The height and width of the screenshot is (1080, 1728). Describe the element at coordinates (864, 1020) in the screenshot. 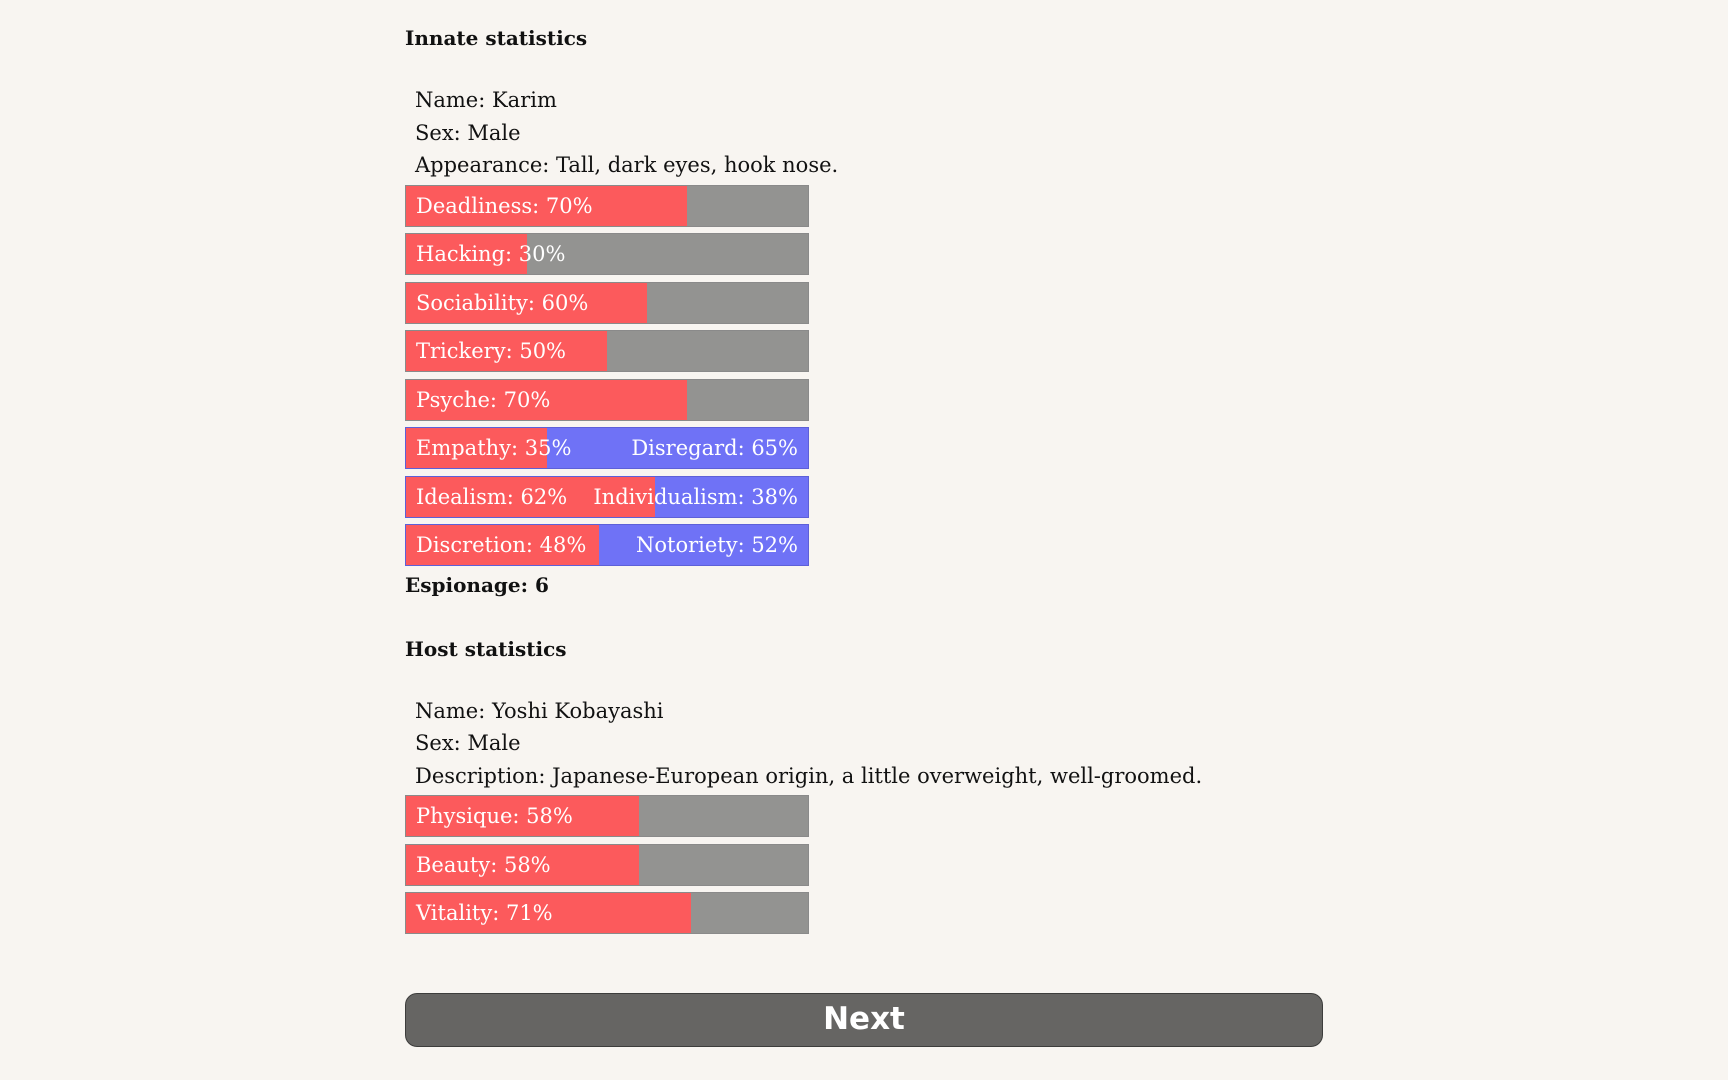

I see `next-button: Next` at that location.